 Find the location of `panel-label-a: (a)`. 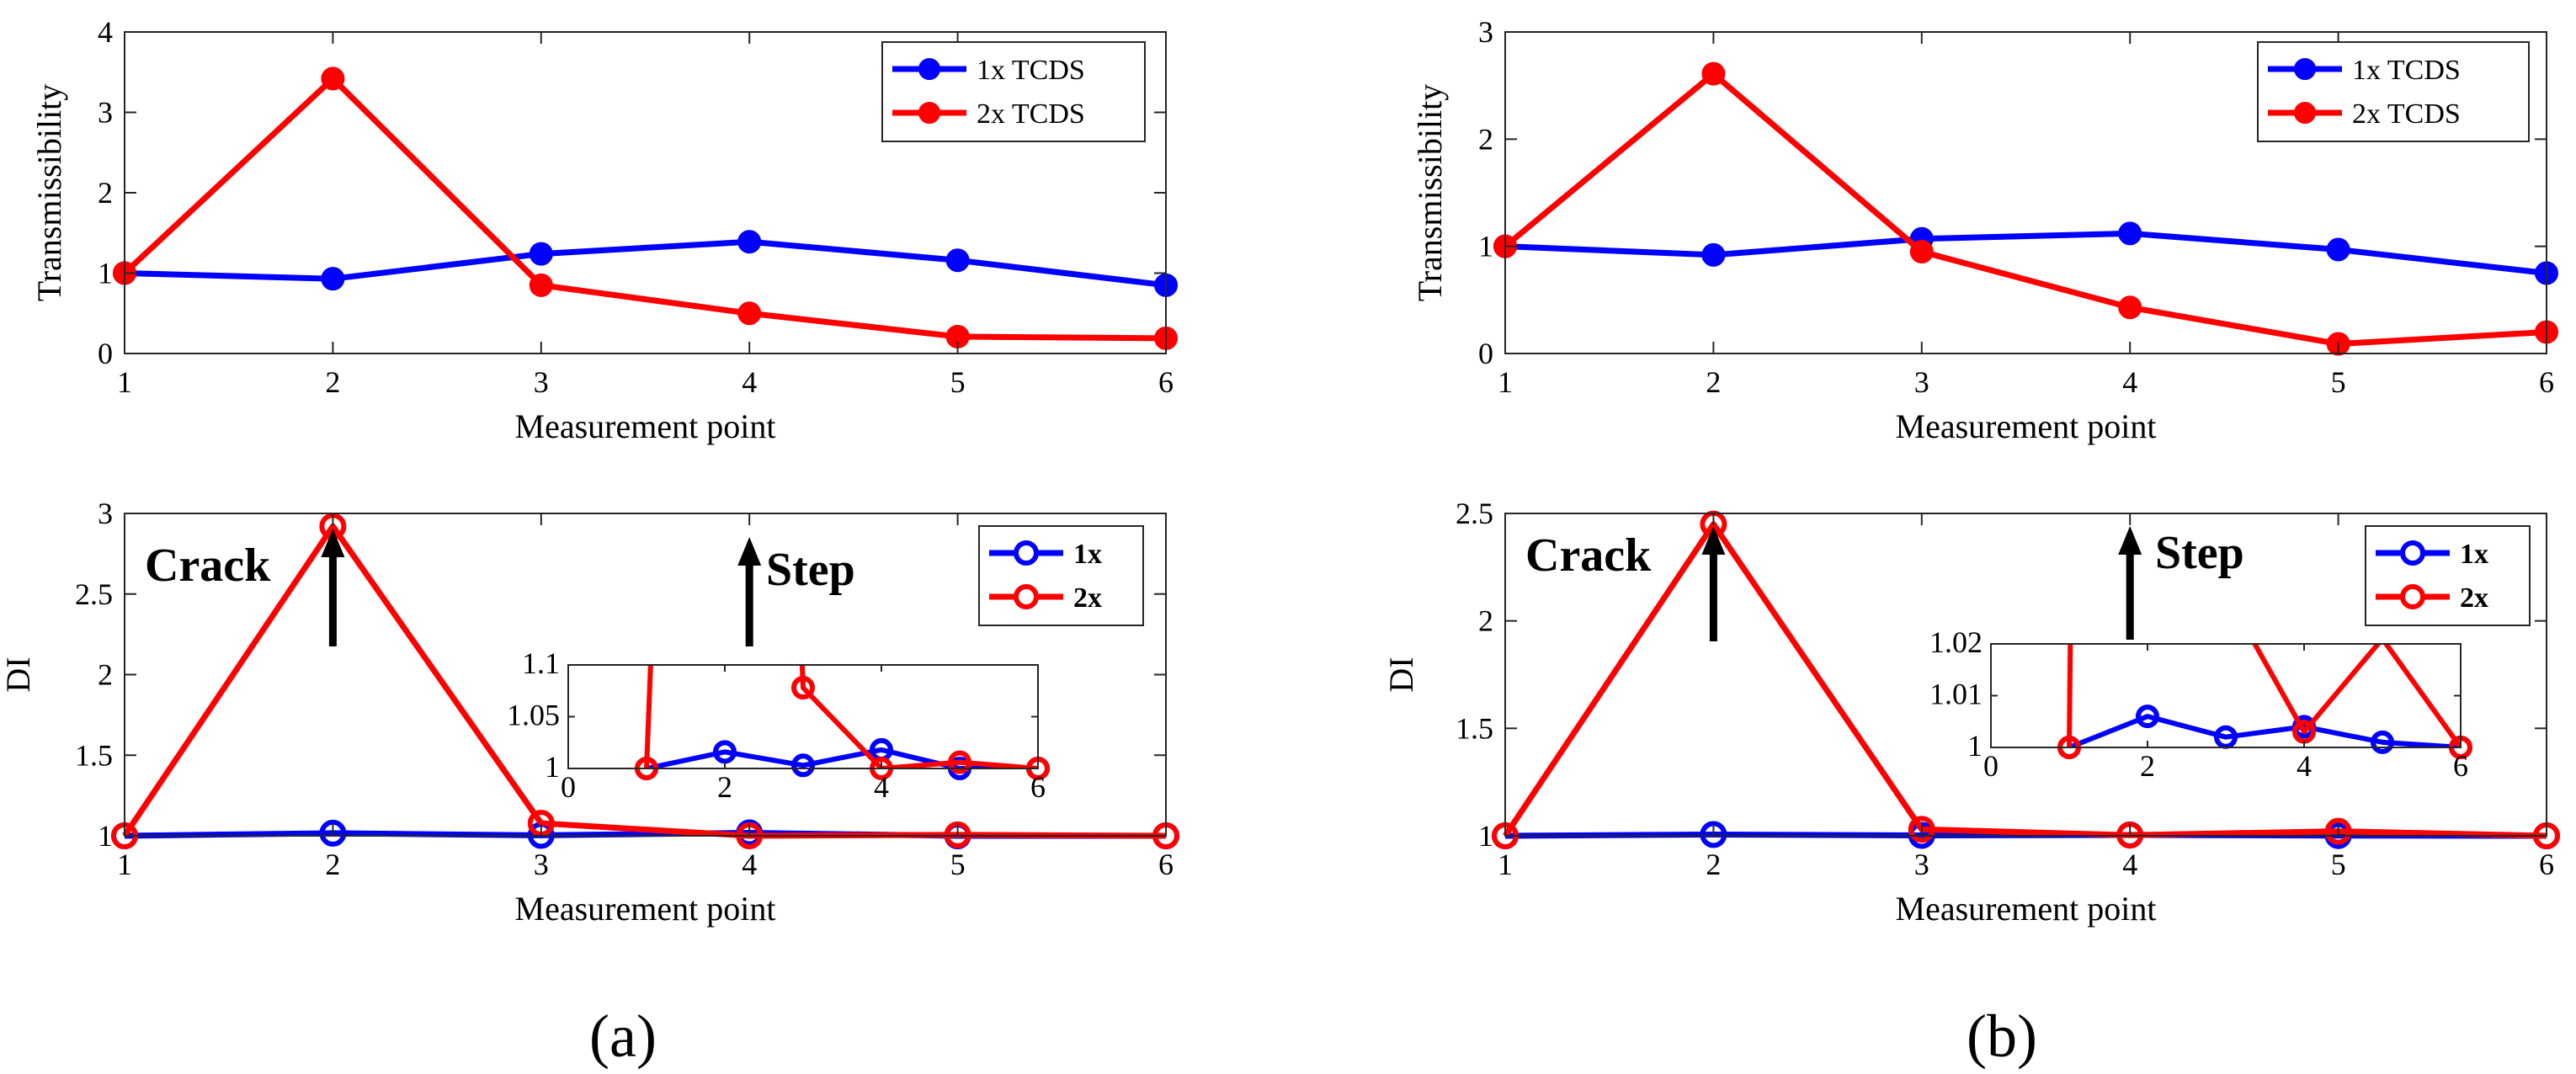

panel-label-a: (a) is located at coordinates (623, 1036).